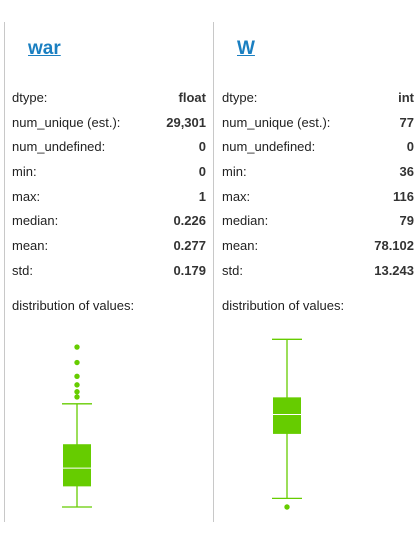 This screenshot has height=547, width=420. Describe the element at coordinates (403, 196) in the screenshot. I see `stat-value: 116` at that location.